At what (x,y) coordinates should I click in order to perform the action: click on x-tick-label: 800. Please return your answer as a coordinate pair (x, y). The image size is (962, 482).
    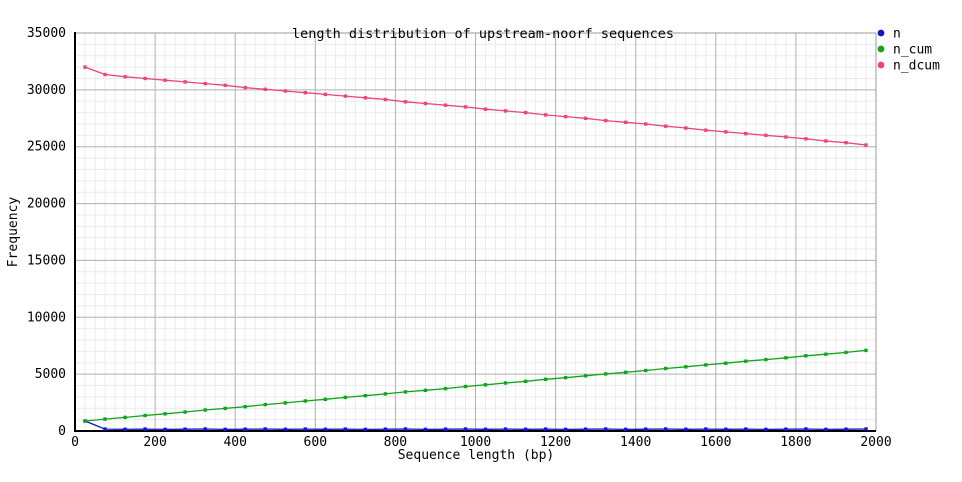
    Looking at the image, I should click on (395, 442).